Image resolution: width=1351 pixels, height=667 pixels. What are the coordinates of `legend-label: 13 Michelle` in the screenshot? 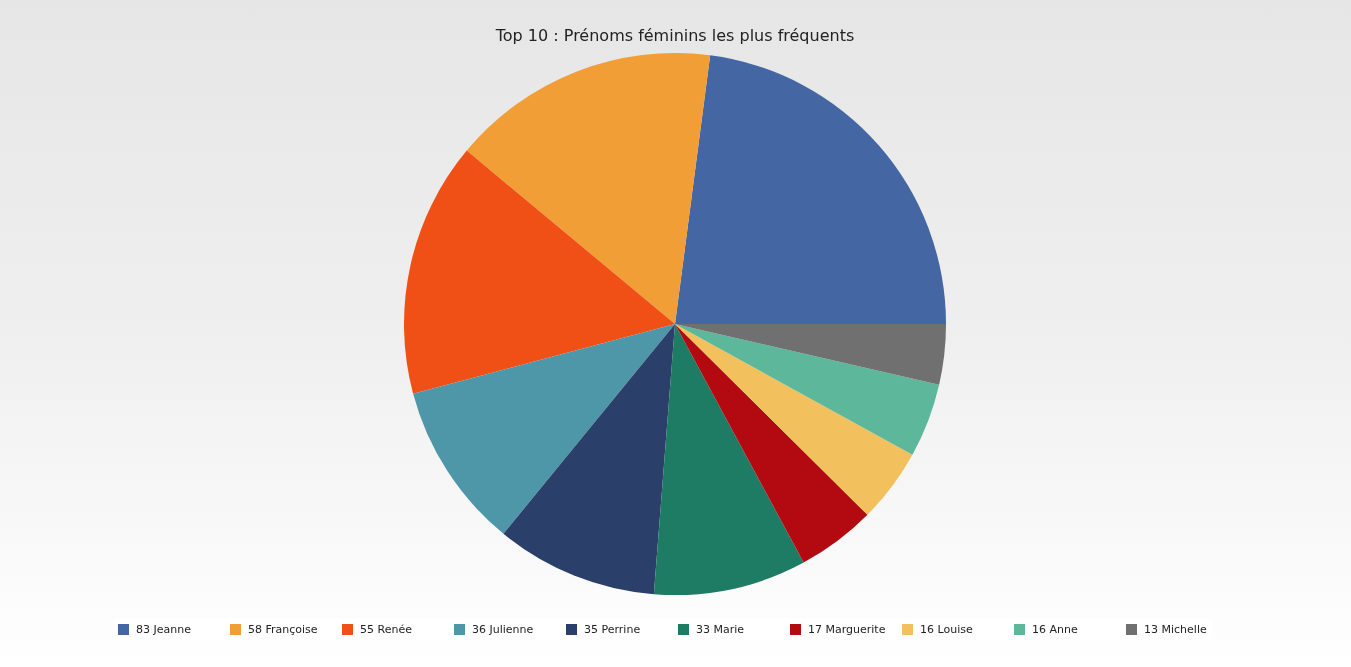 It's located at (1175, 629).